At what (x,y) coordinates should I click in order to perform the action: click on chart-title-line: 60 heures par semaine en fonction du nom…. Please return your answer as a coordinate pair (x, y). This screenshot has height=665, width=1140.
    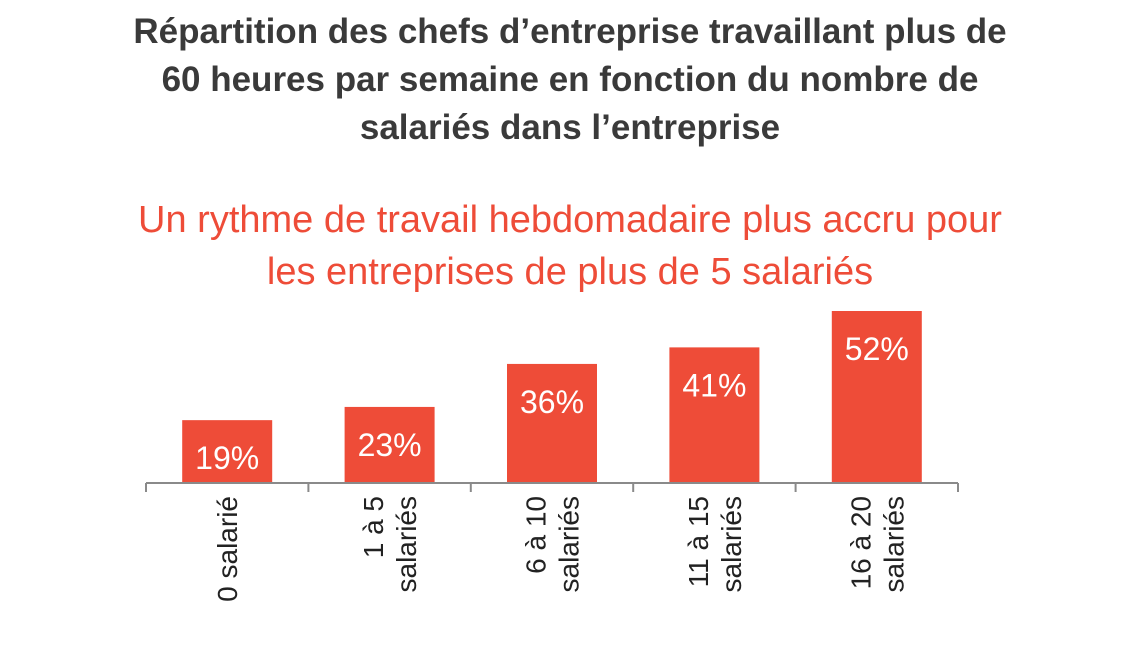
    Looking at the image, I should click on (570, 79).